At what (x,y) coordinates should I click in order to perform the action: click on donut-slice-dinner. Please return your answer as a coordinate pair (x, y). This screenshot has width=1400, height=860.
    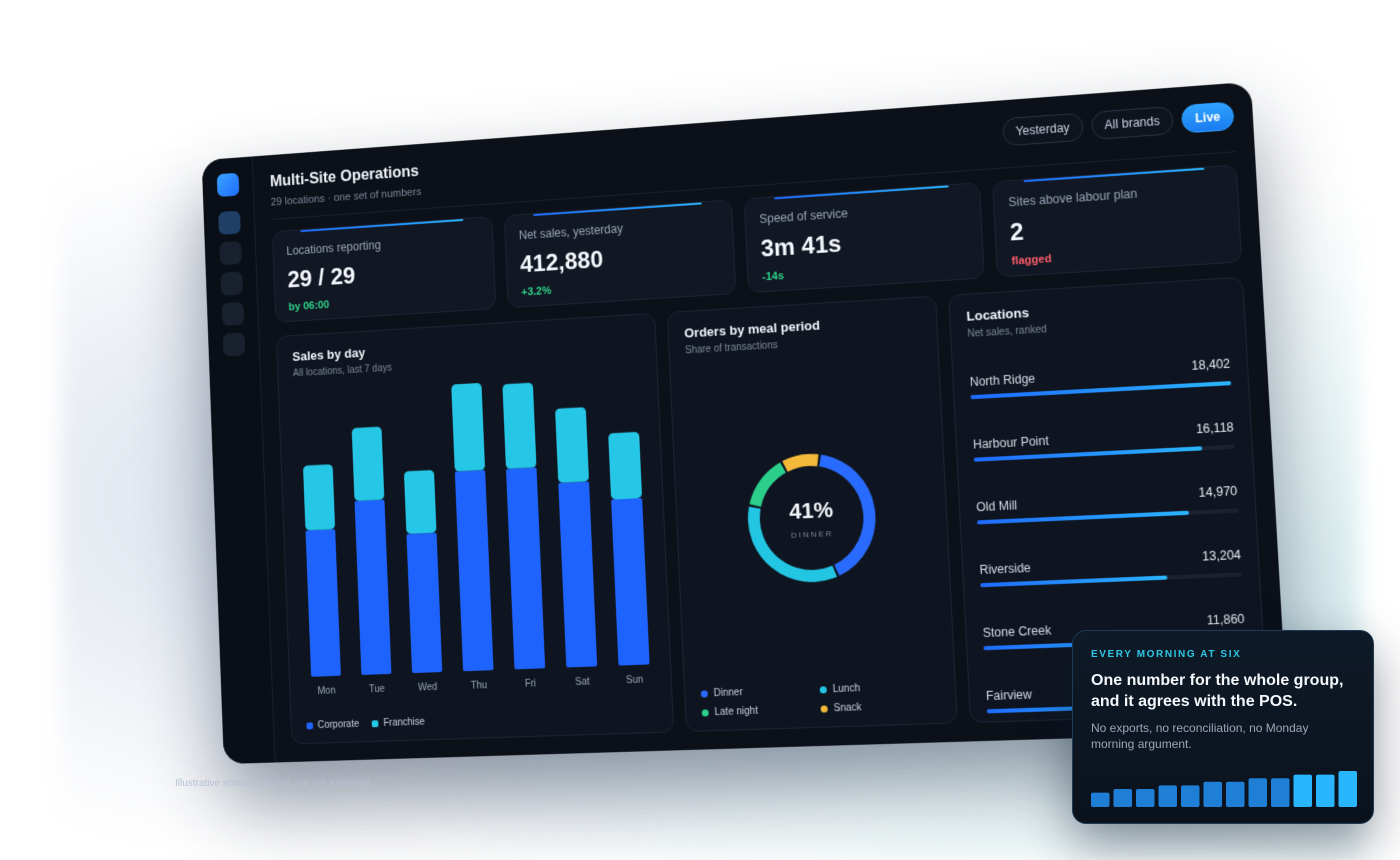
    Looking at the image, I should click on (846, 514).